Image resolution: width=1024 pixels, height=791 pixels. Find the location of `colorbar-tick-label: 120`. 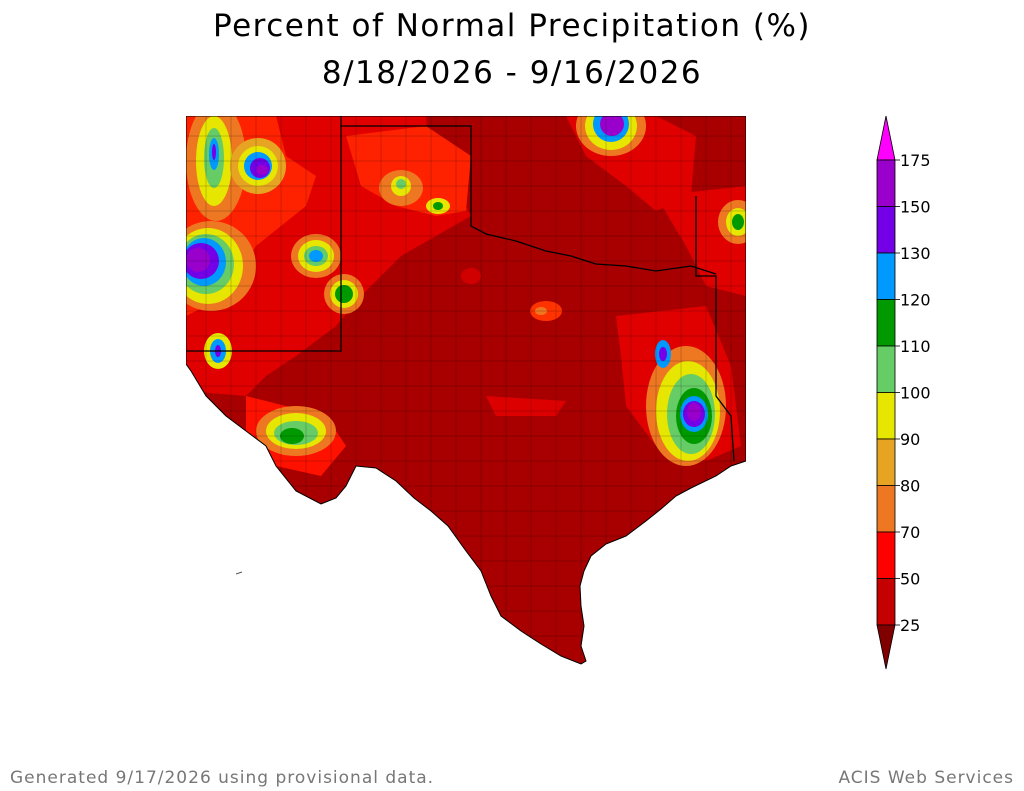

colorbar-tick-label: 120 is located at coordinates (915, 300).